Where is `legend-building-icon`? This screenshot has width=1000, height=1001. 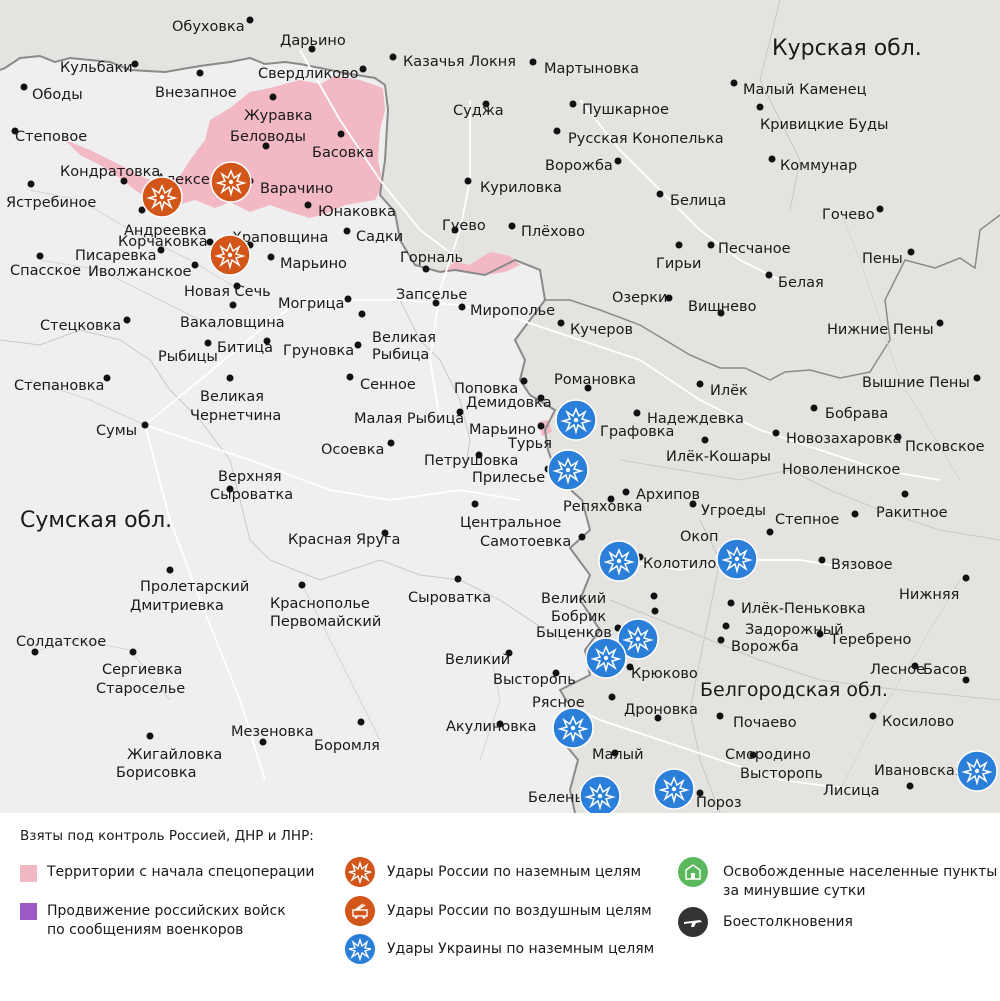
legend-building-icon is located at coordinates (693, 872).